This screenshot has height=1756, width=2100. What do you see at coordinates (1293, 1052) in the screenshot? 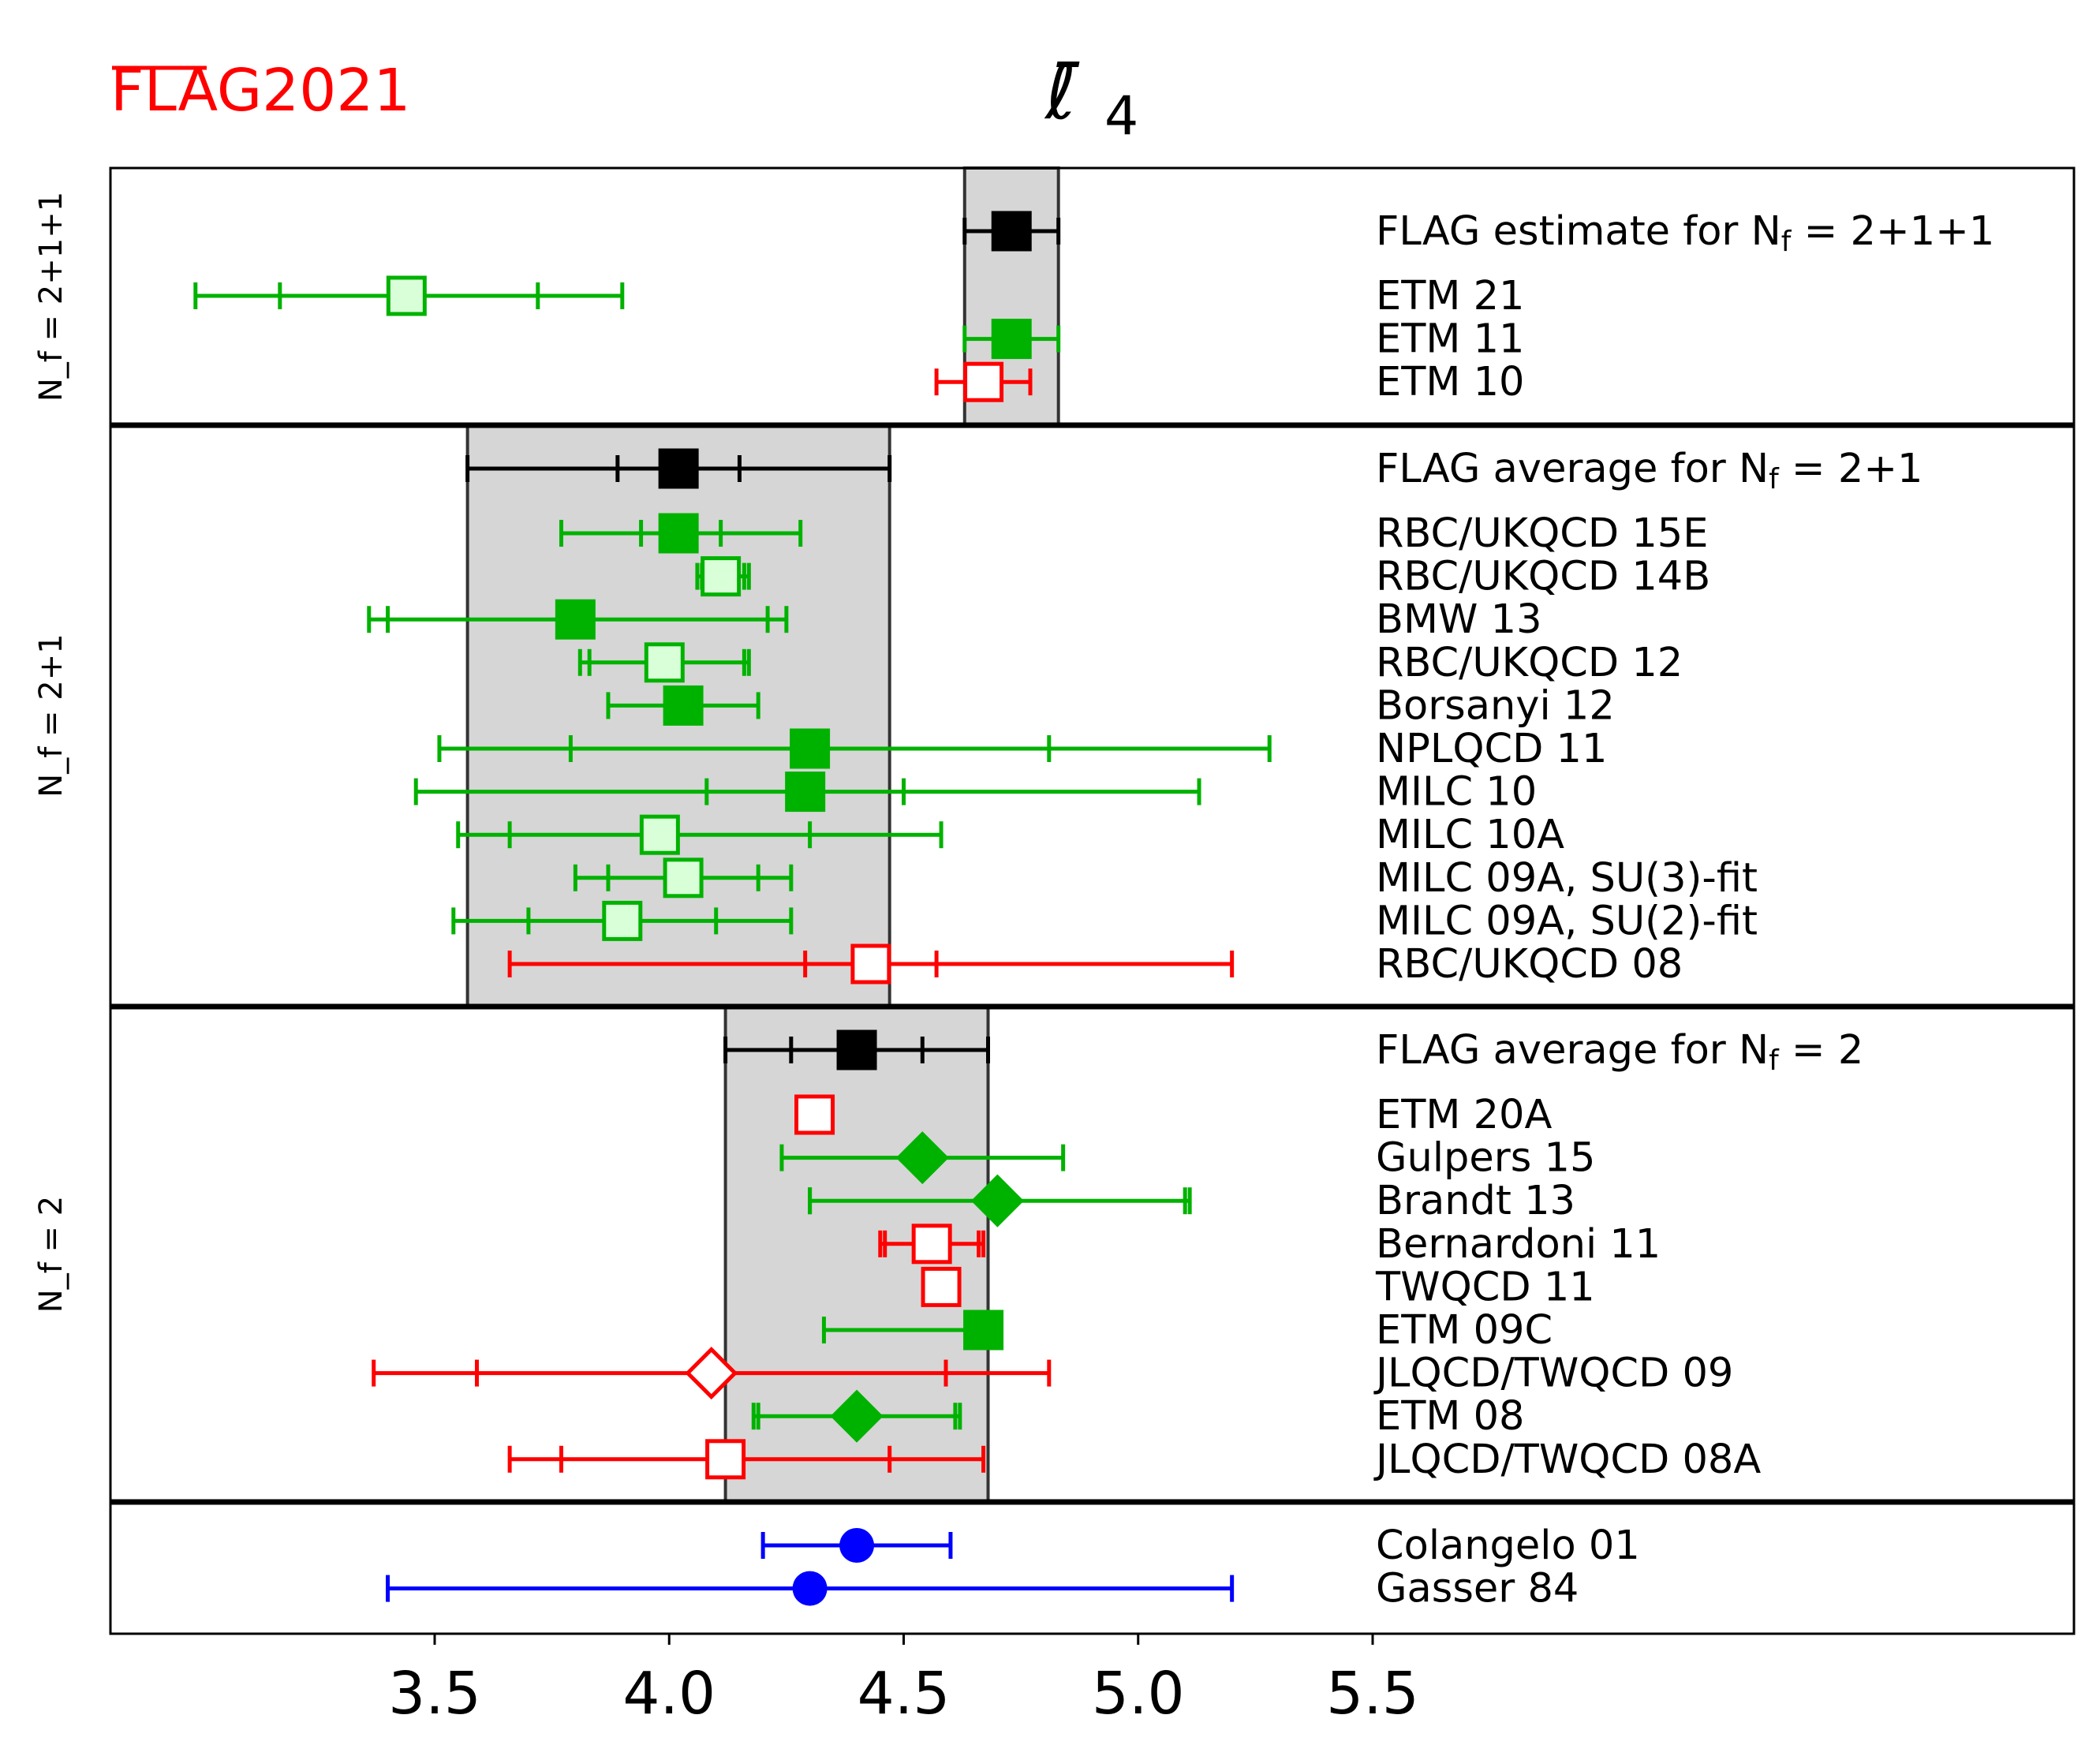
I see `data-point: FLAG average for Nf = 2` at bounding box center [1293, 1052].